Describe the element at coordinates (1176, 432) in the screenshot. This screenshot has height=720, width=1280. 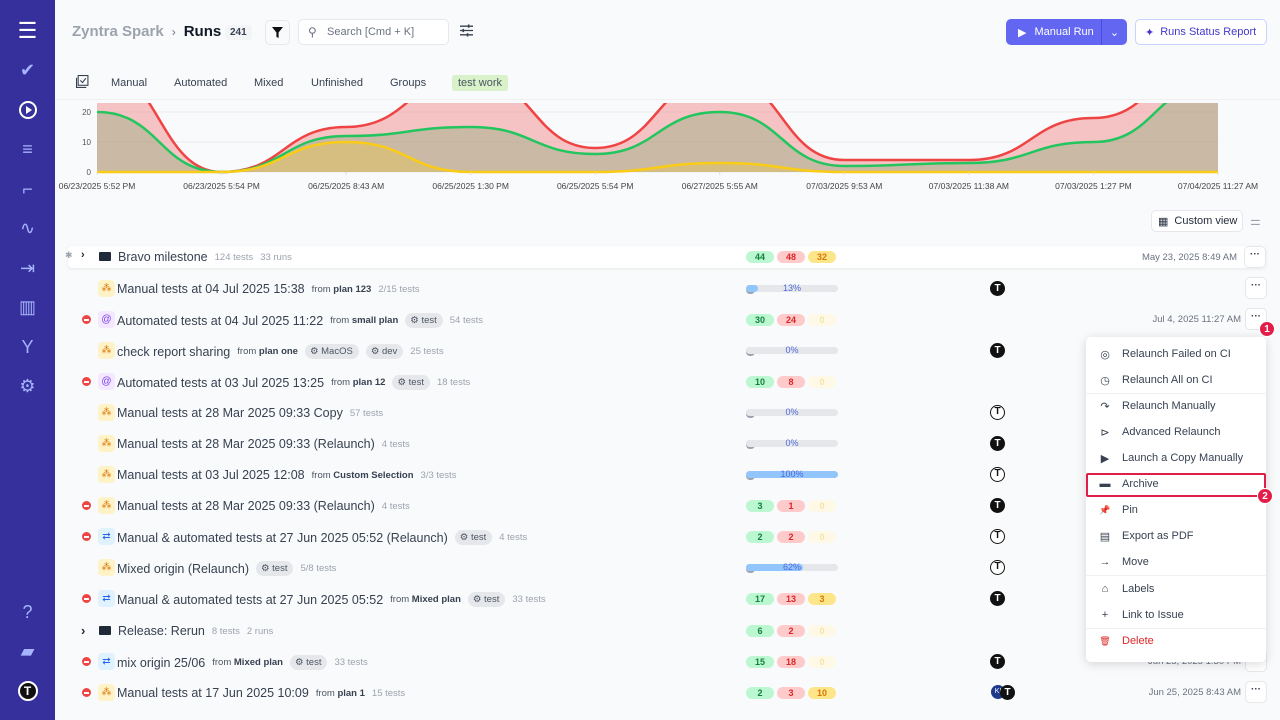
I see `menu-item-advanced-relaunch: ⊳ Advanced Relaunch` at that location.